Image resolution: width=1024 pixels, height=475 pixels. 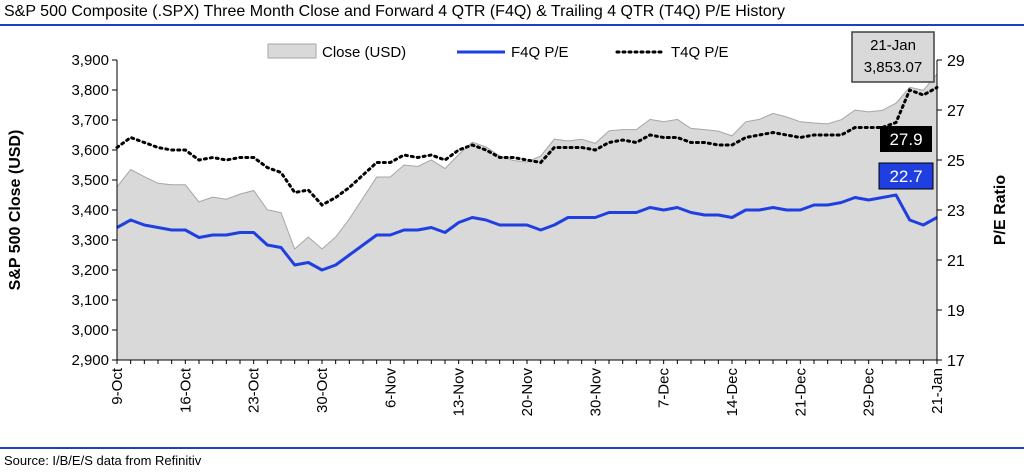 I want to click on t4q-callout-value: 27.9, so click(x=905, y=139).